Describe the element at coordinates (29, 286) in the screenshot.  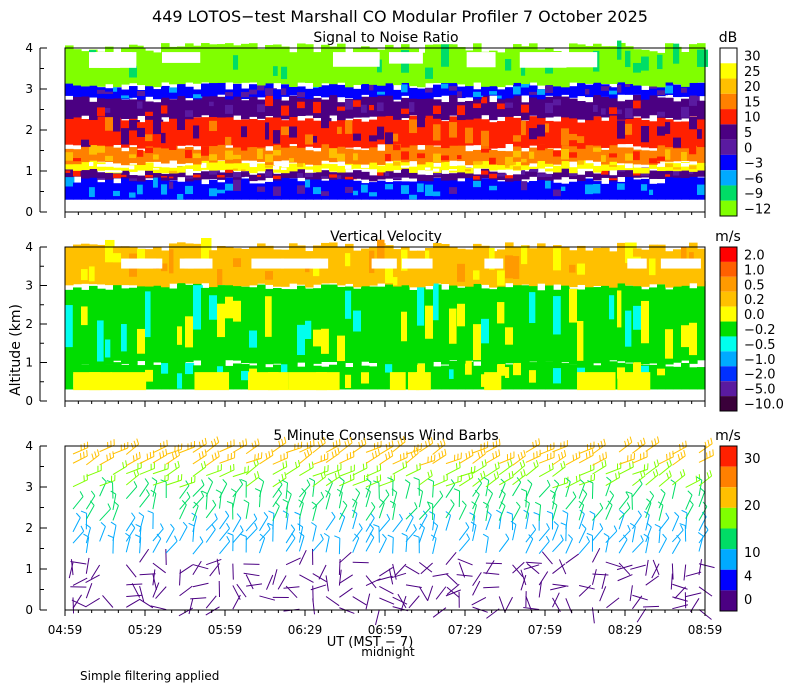
I see `y-tick-label: 3` at that location.